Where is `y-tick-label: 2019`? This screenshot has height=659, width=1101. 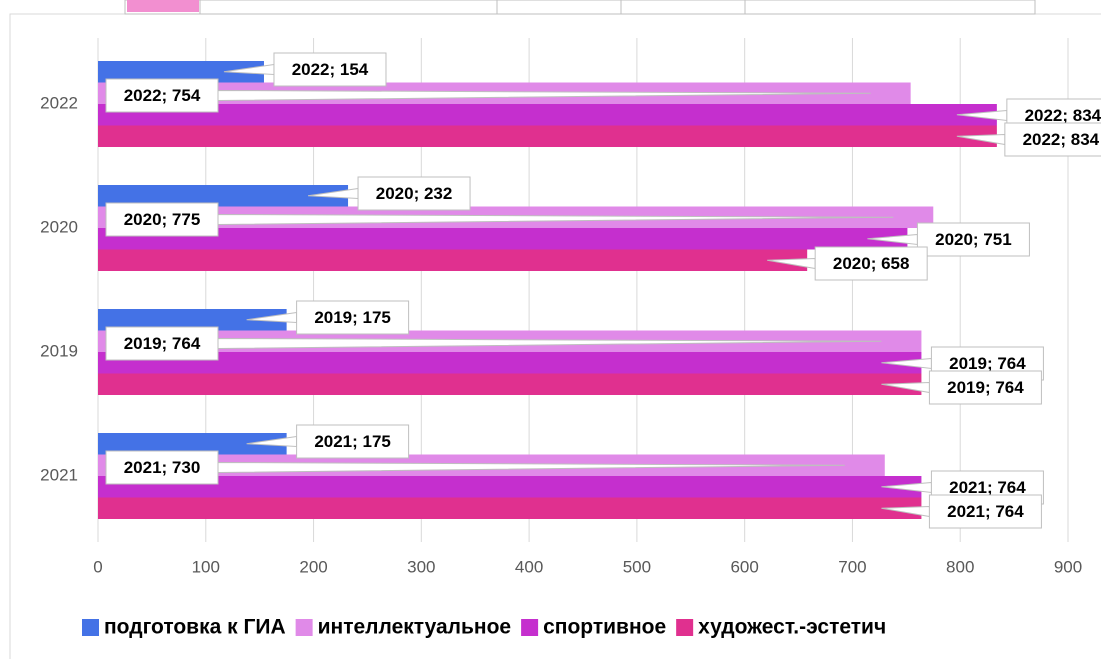 y-tick-label: 2019 is located at coordinates (59, 350).